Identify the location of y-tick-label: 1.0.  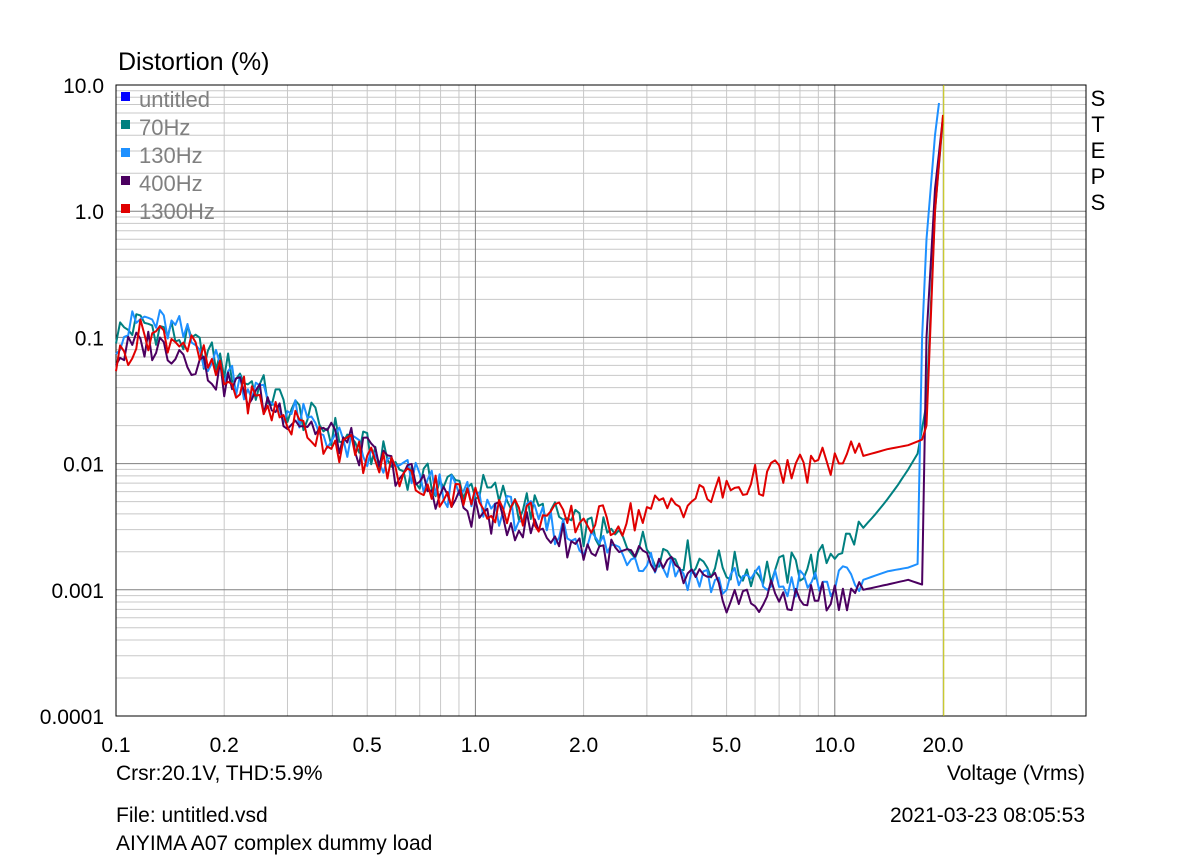
(89, 212).